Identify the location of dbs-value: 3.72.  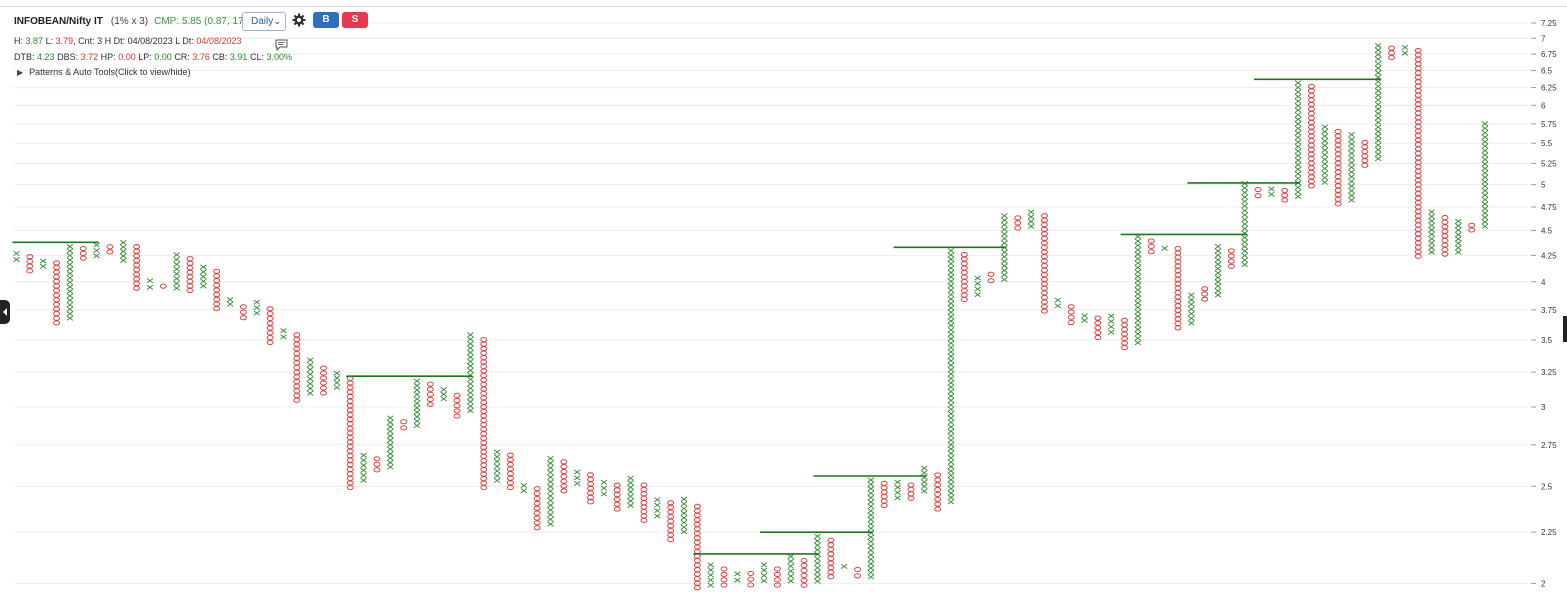
(89, 57).